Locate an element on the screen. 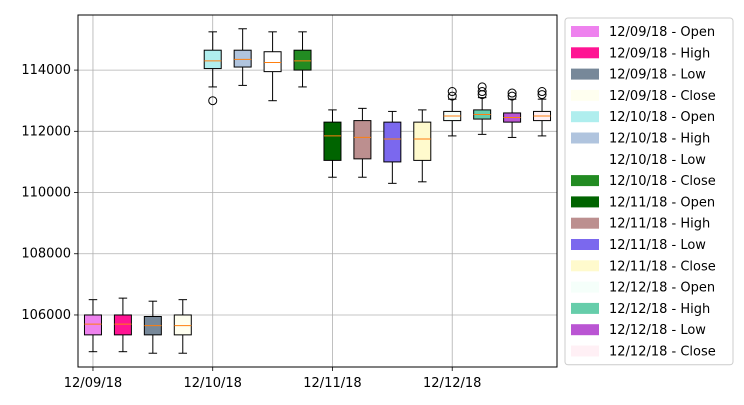  y-tick-label: 114000 is located at coordinates (46, 70).